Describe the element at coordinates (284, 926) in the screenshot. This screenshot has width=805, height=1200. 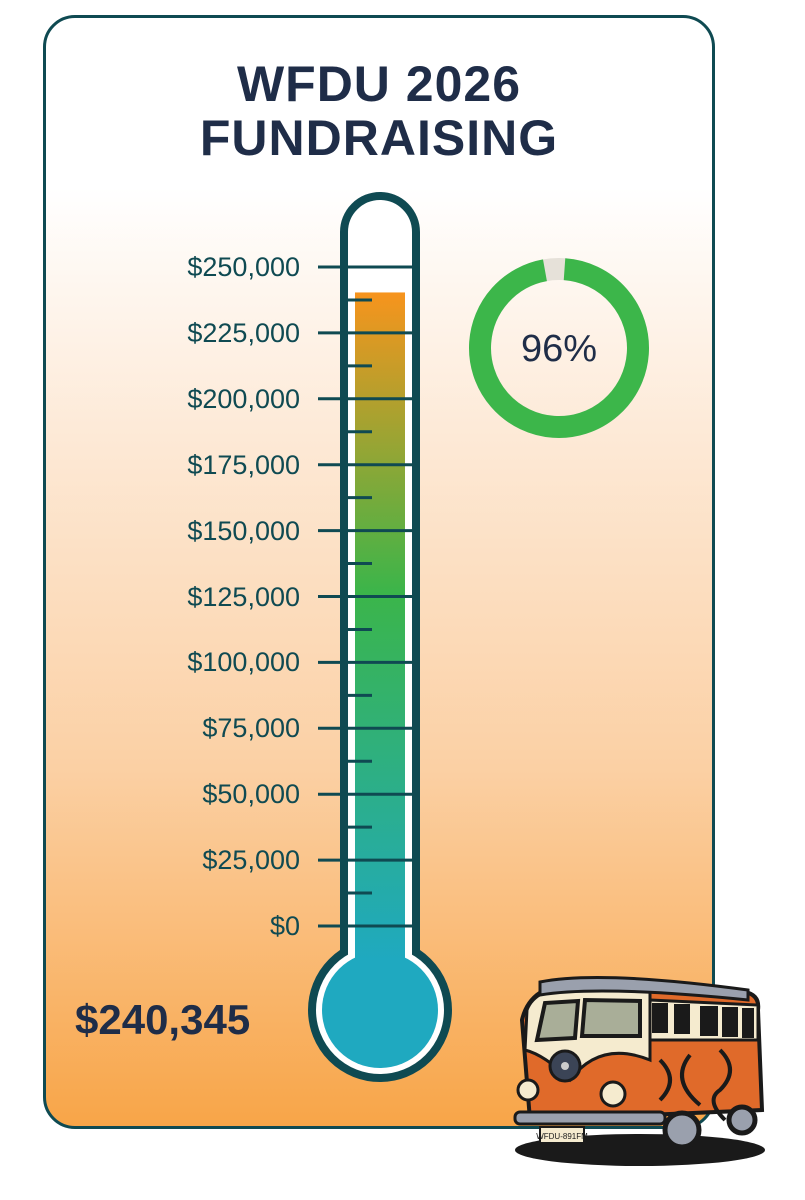
I see `tick-label: $0` at that location.